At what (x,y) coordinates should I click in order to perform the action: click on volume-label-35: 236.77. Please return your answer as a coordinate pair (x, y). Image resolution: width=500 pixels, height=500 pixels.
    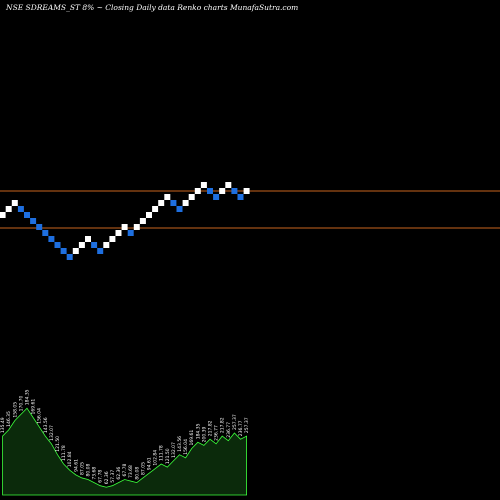
    Looking at the image, I should click on (217, 433).